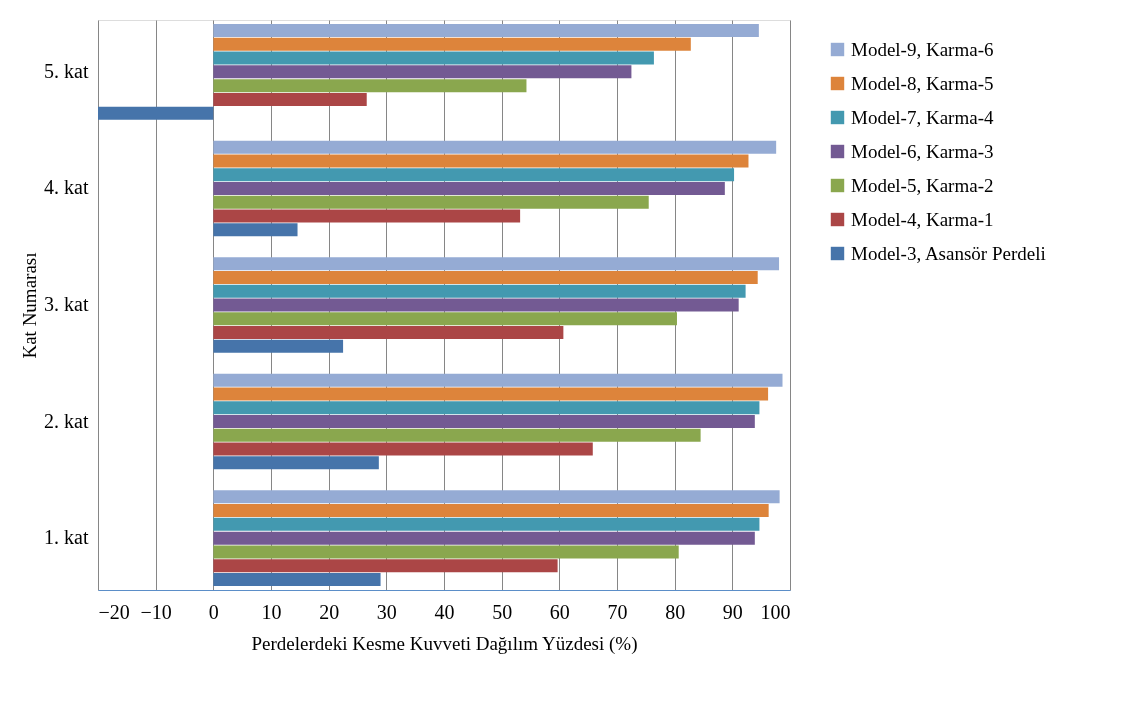 This screenshot has height=722, width=1146. I want to click on y-tick-label: 5. kat, so click(66, 70).